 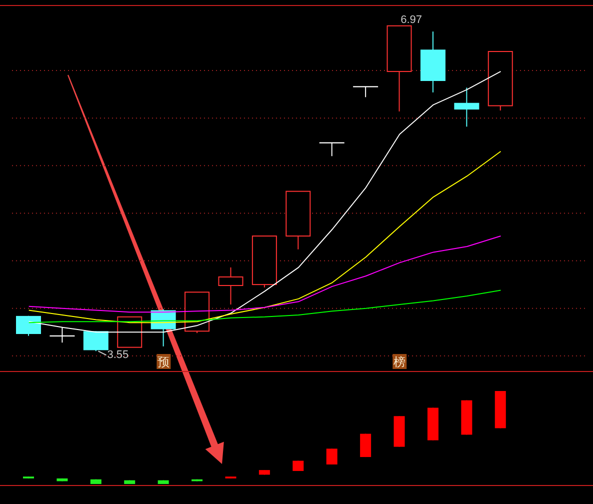 I want to click on x-tick-label: 预, so click(x=164, y=362).